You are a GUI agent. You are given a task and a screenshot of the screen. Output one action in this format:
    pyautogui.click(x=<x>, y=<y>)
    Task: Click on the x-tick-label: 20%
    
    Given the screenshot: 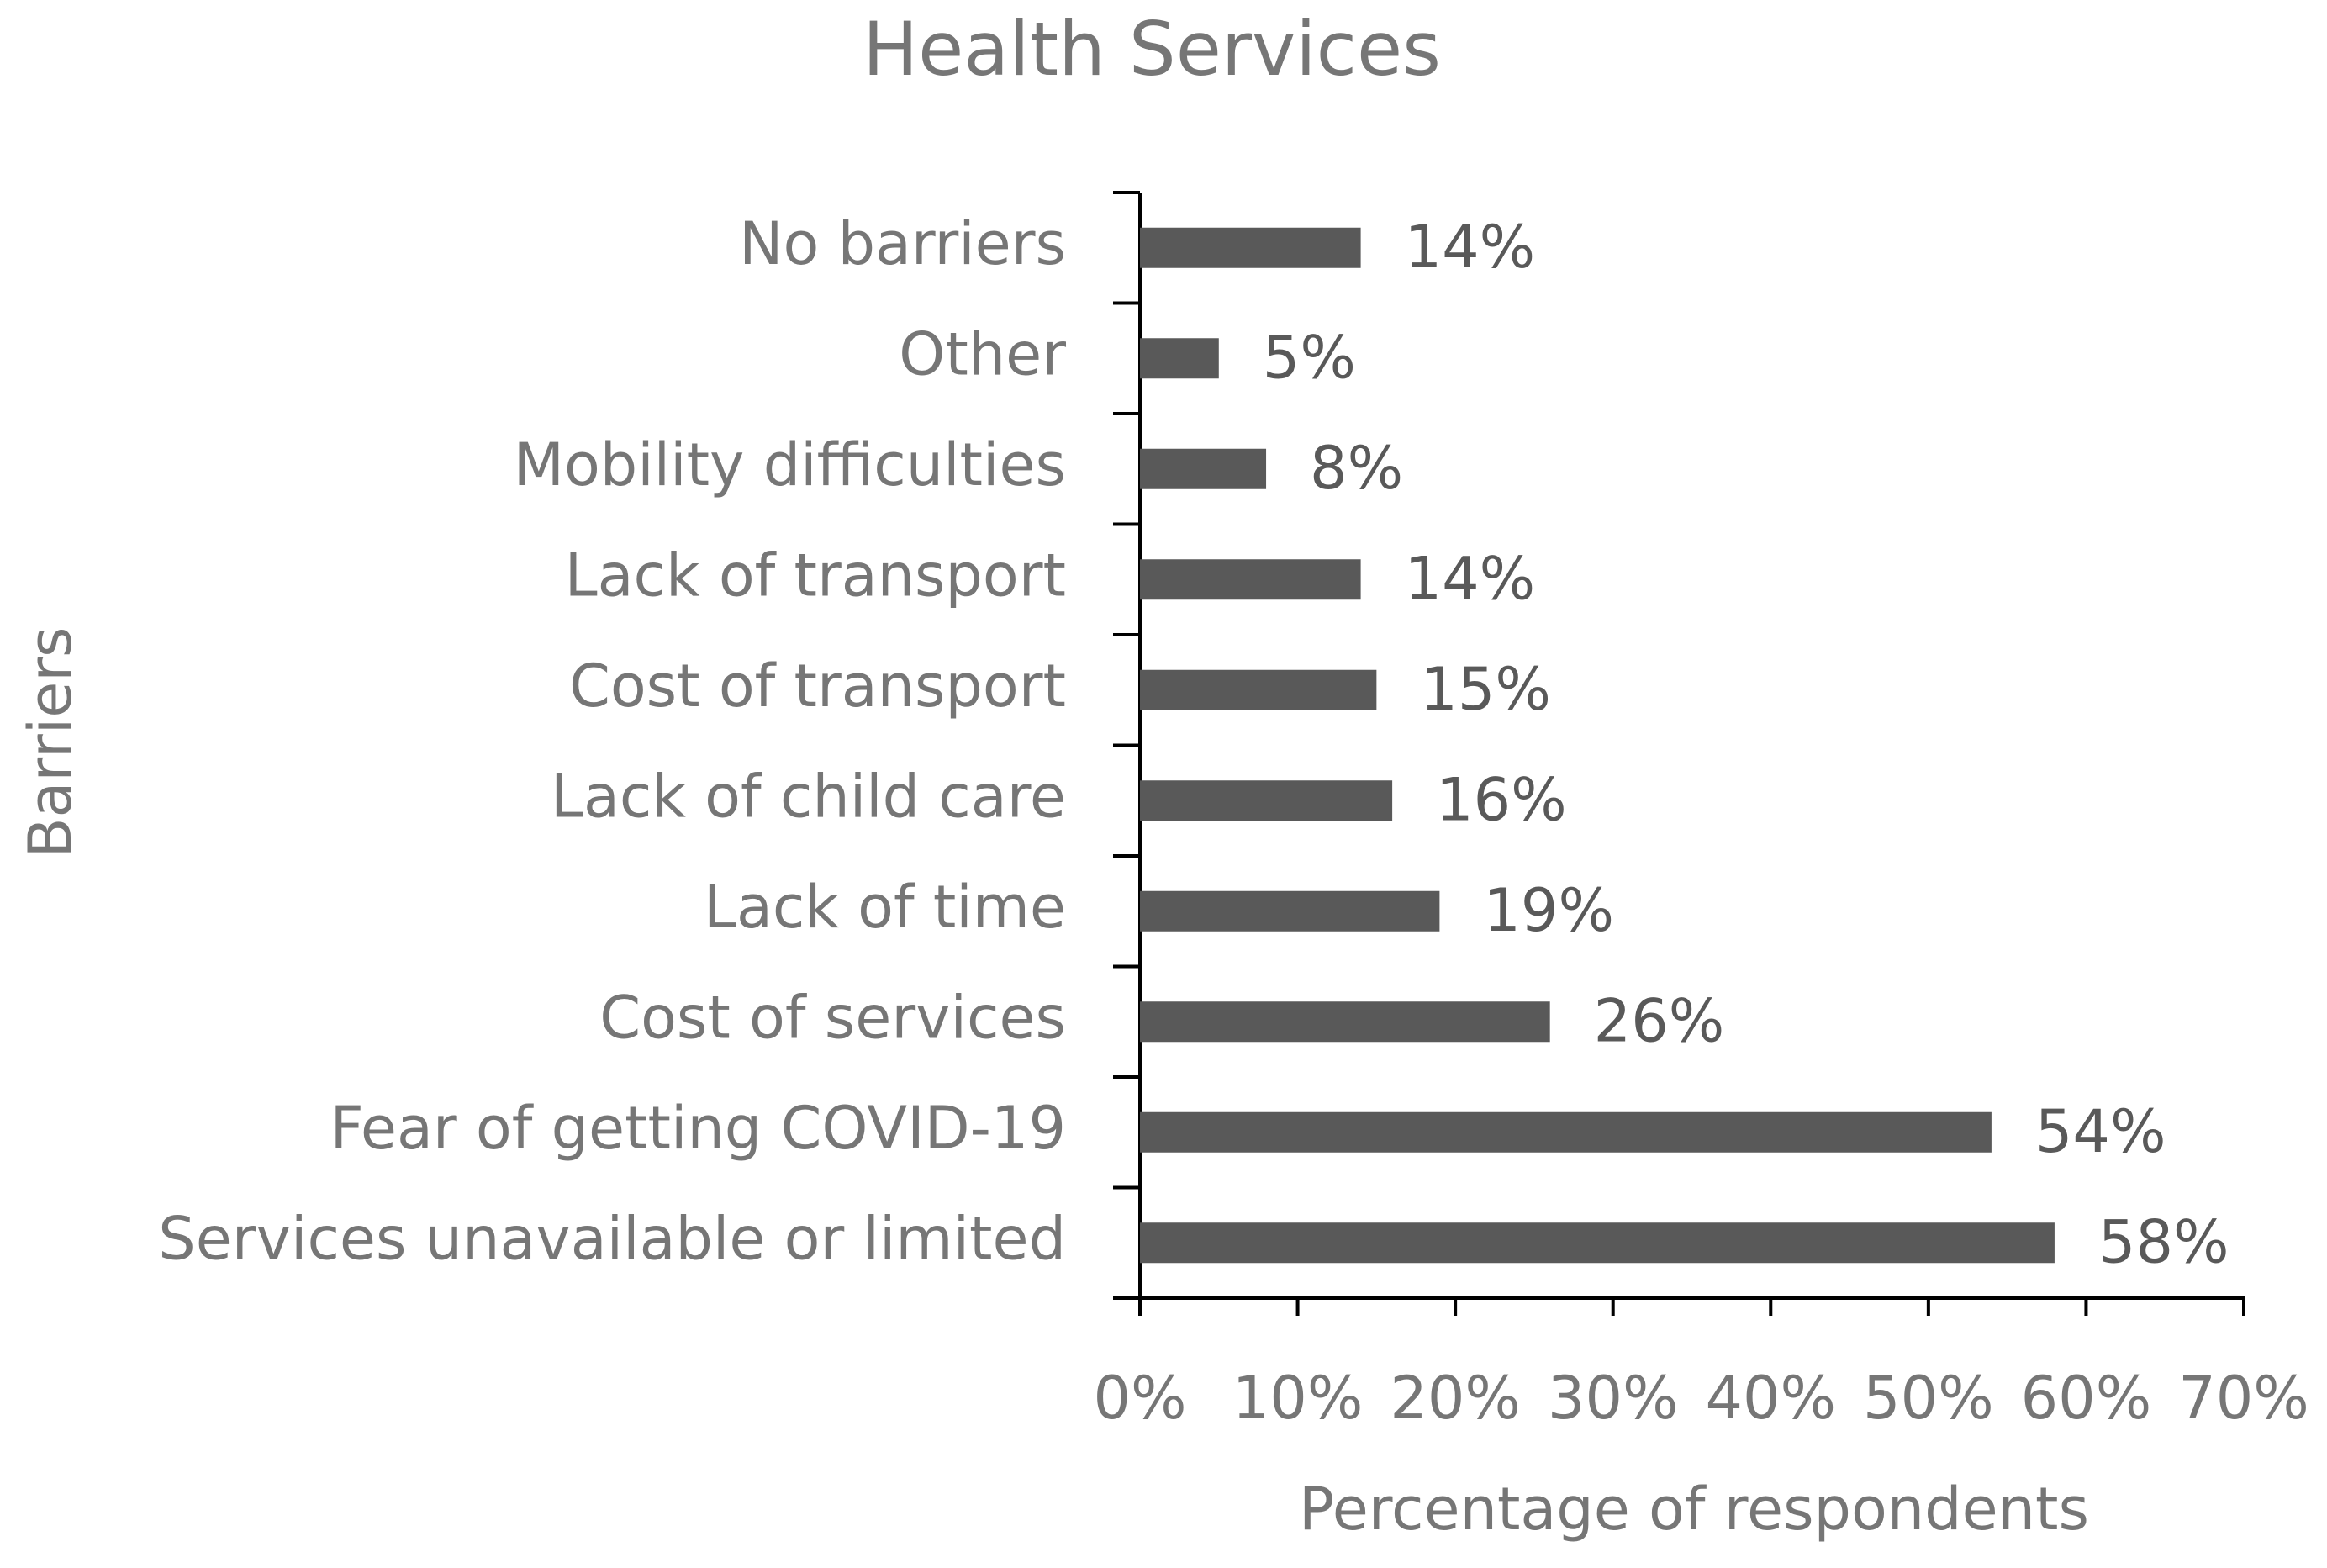 What is the action you would take?
    pyautogui.click(x=1455, y=1399)
    